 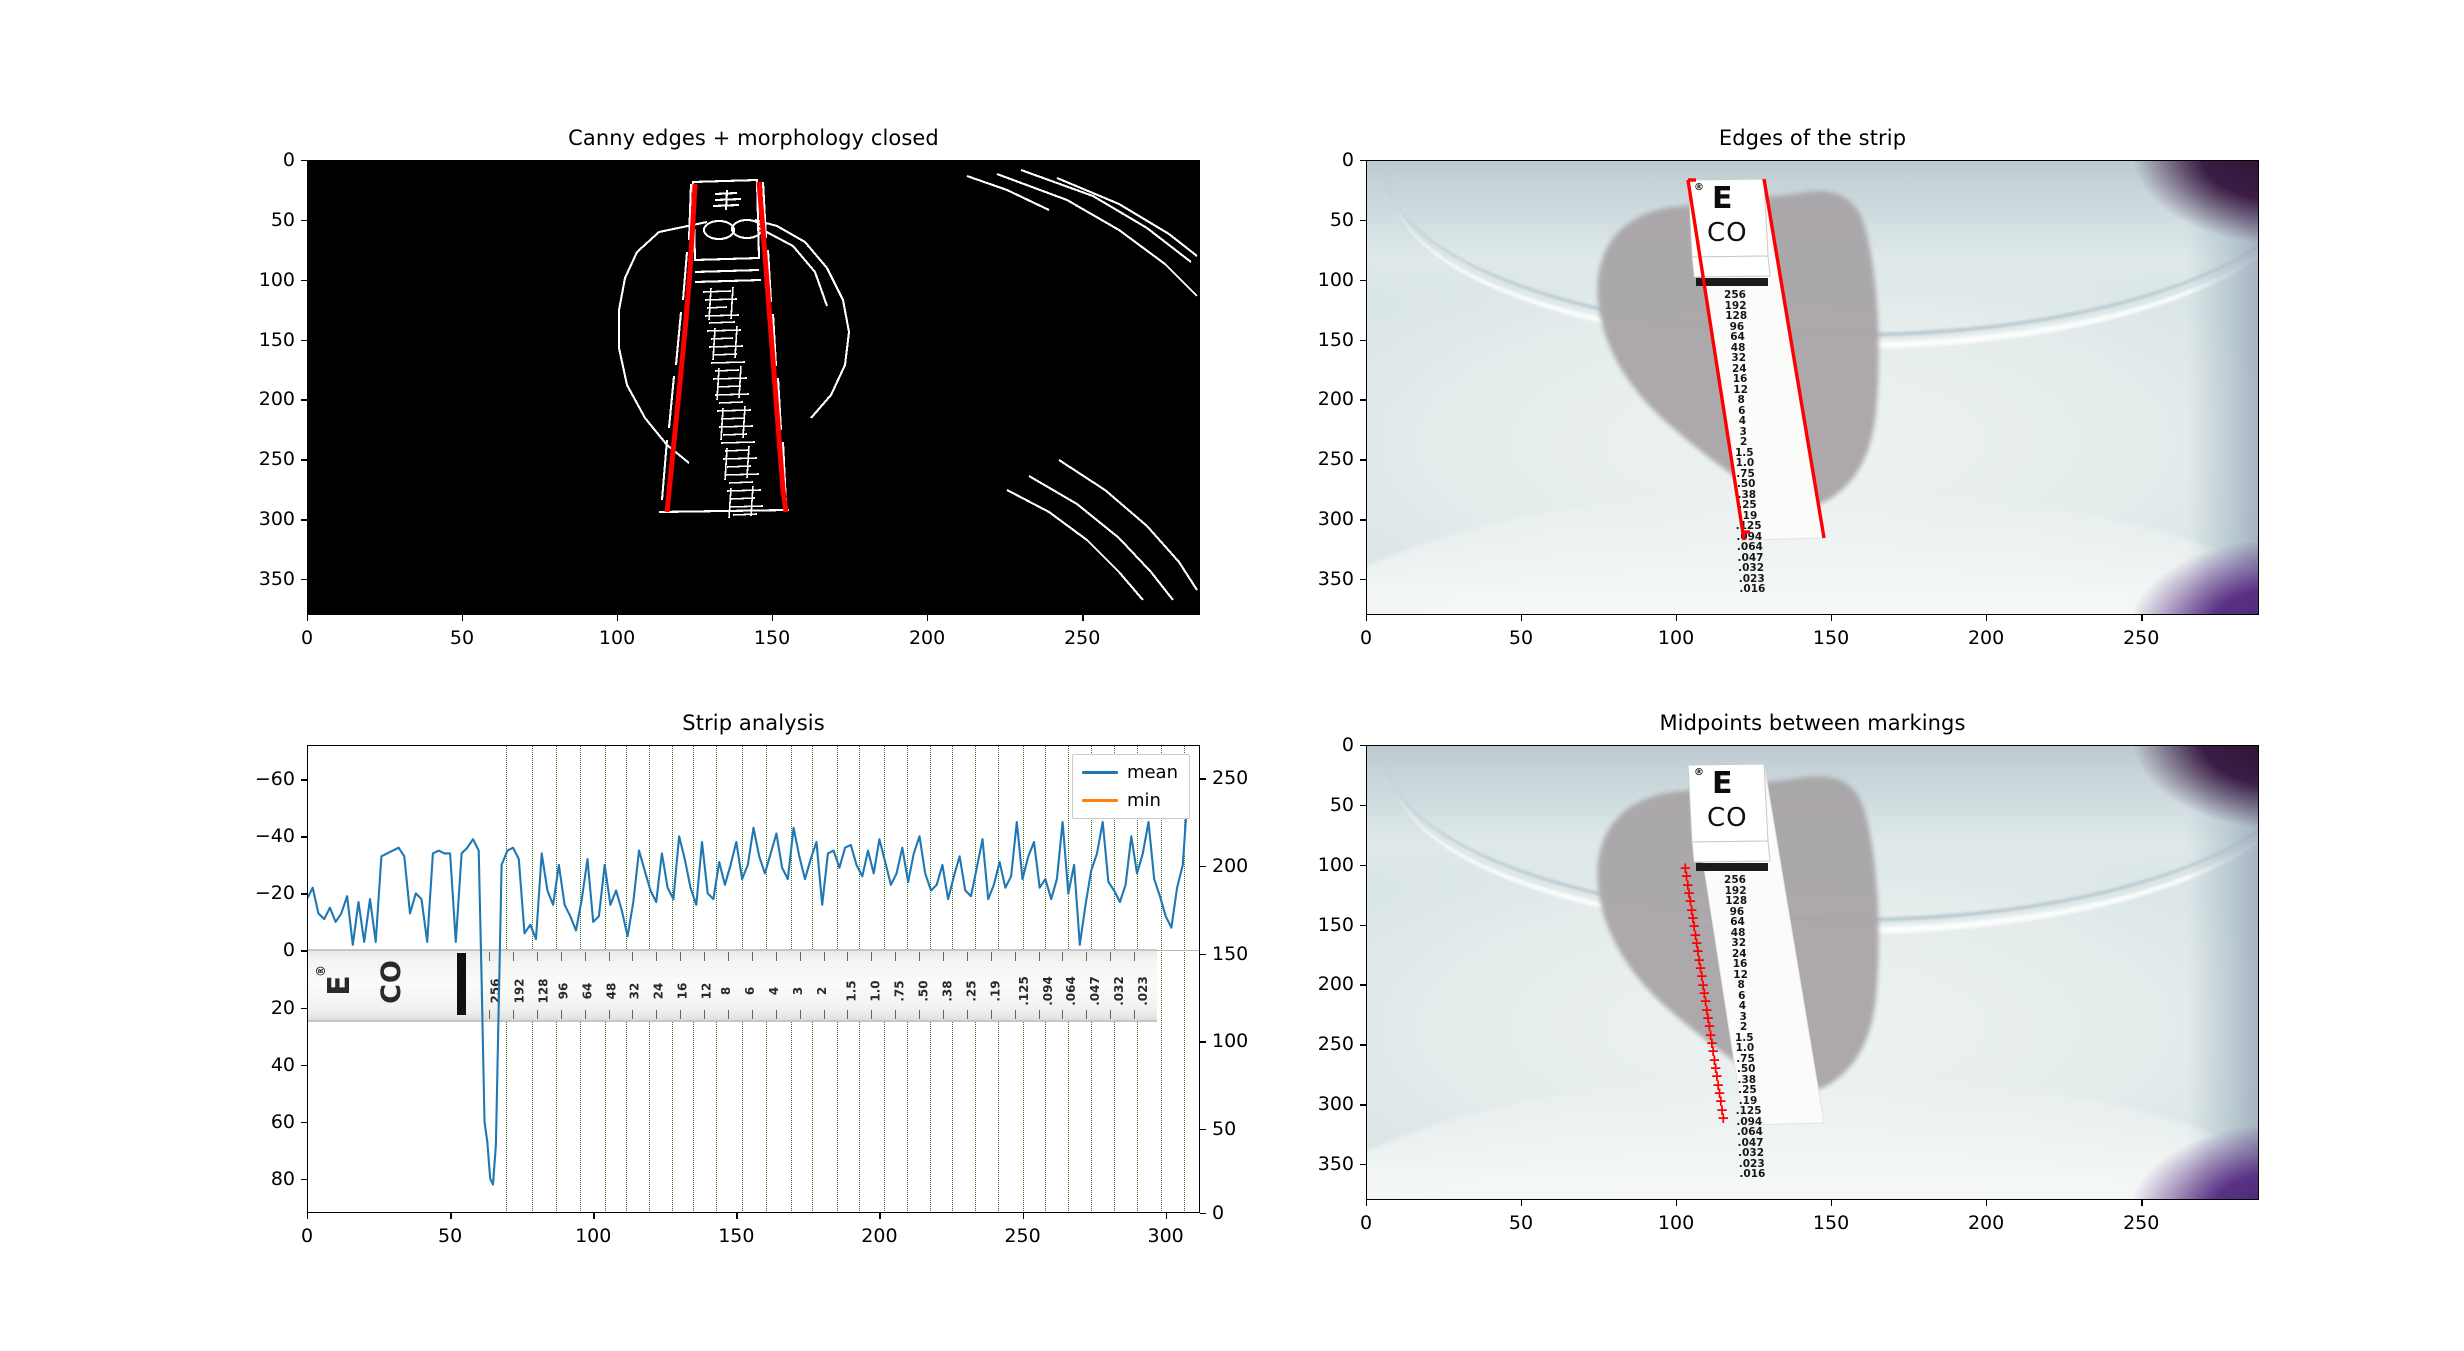 I want to click on strip-scale-label: .125, so click(x=1748, y=526).